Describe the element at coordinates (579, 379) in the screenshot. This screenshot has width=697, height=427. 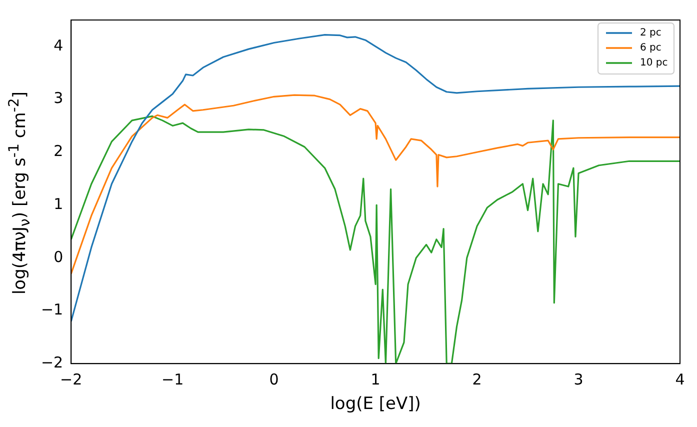
I see `x-tick-label: 3` at that location.